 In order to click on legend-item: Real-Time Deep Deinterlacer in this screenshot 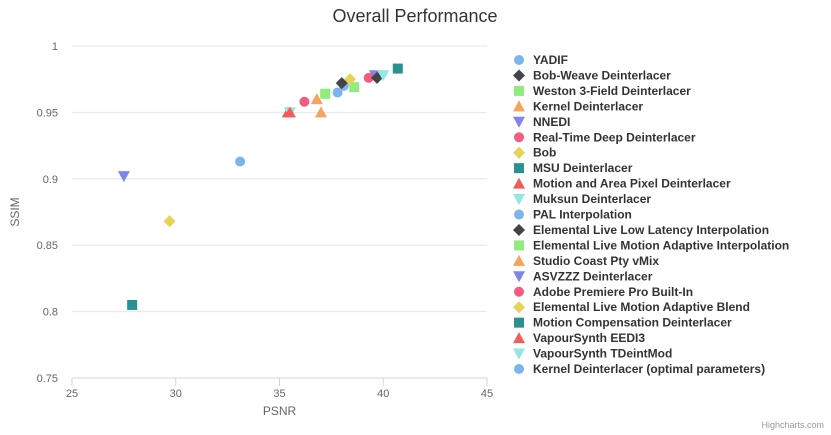, I will do `click(605, 137)`.